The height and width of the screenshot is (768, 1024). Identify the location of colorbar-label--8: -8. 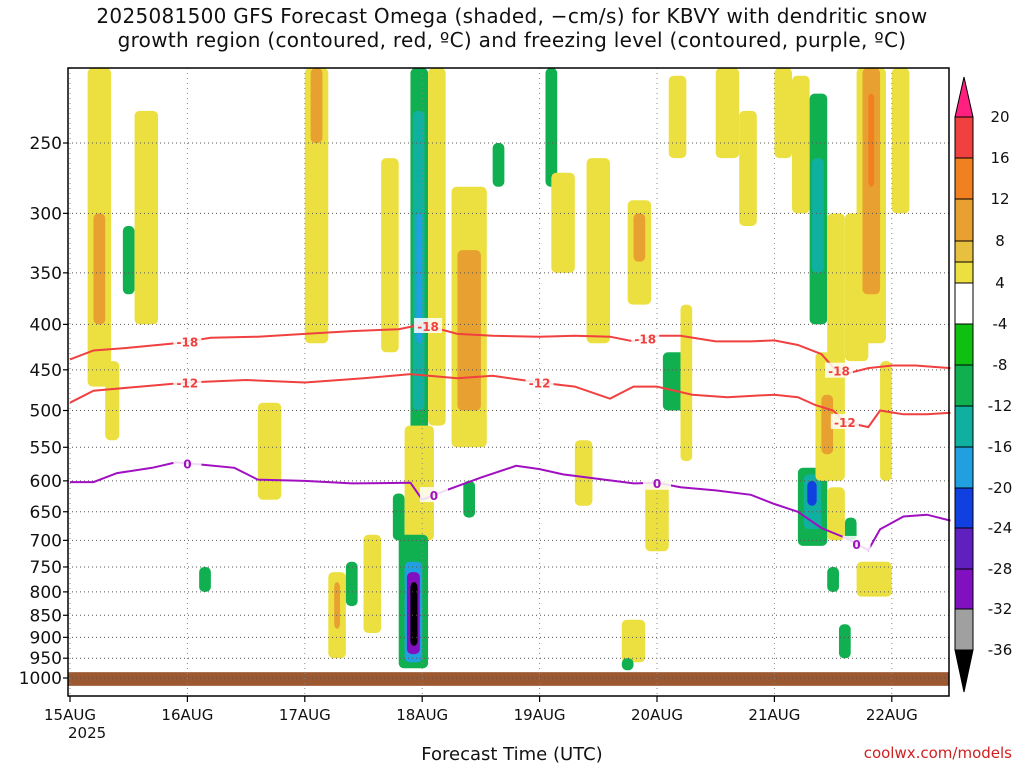
(1000, 365).